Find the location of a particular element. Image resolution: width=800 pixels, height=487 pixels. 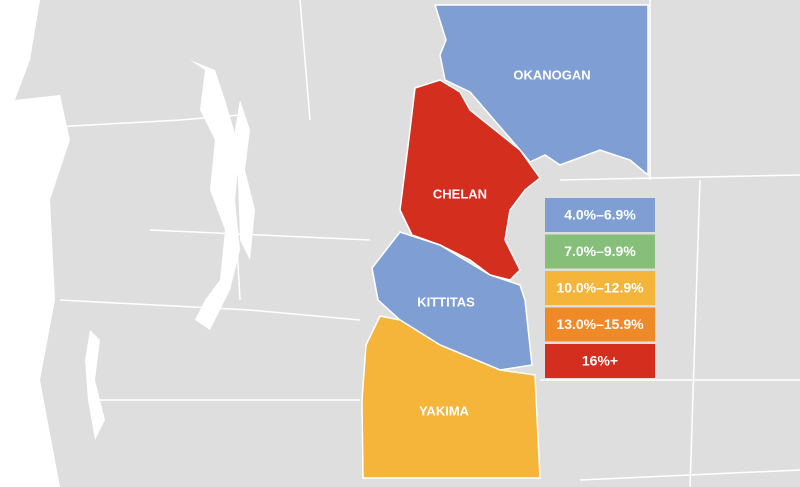

county-label: CHELAN is located at coordinates (460, 193).